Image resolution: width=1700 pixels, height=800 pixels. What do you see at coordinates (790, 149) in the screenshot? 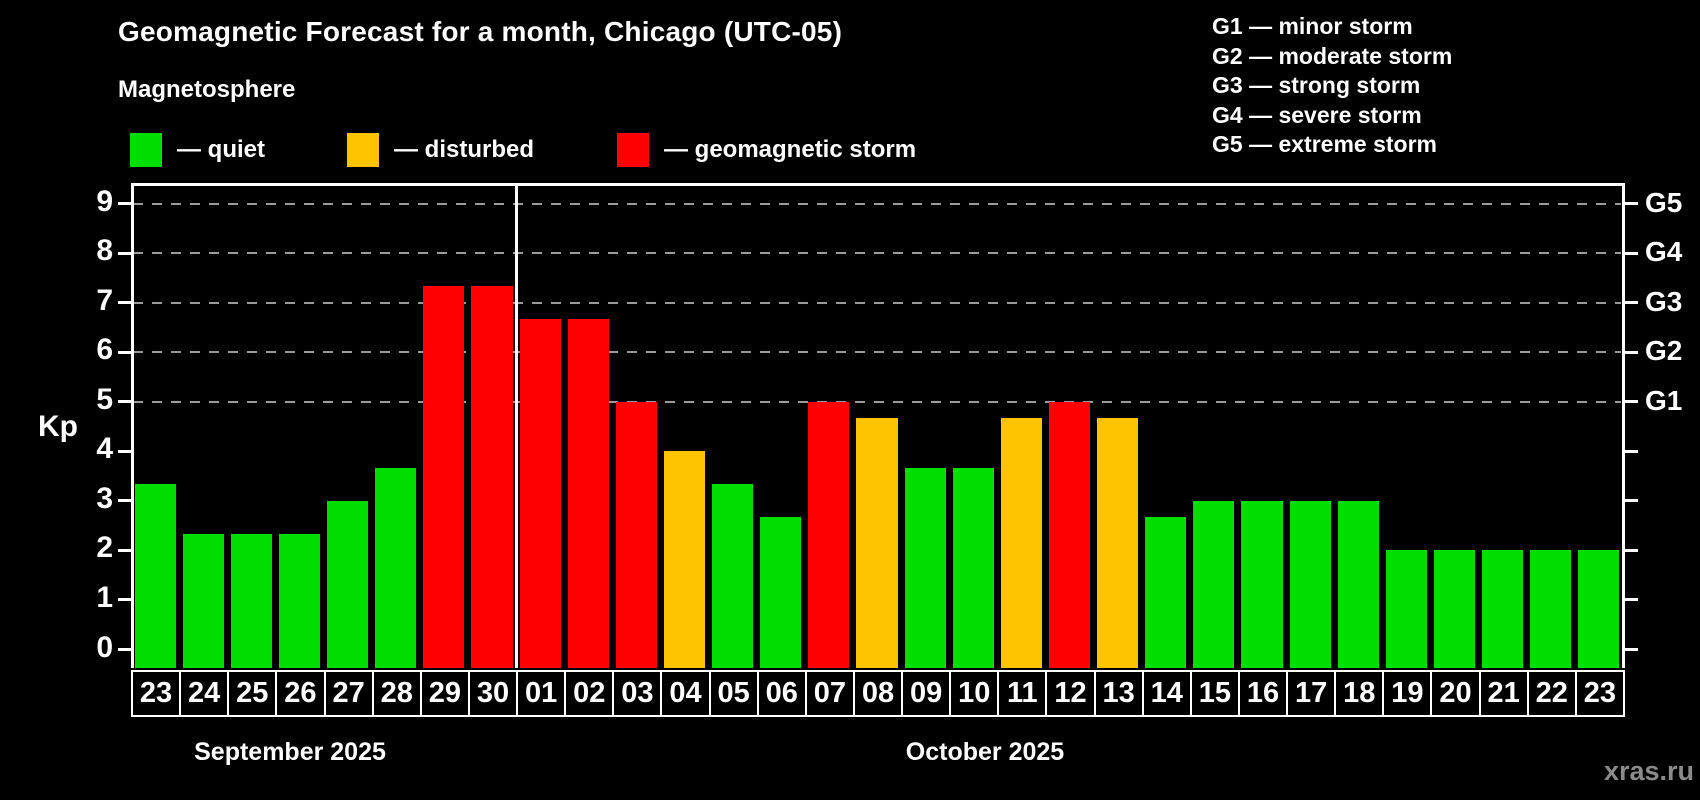
I see `legend-label-storm: — geomagnetic storm` at bounding box center [790, 149].